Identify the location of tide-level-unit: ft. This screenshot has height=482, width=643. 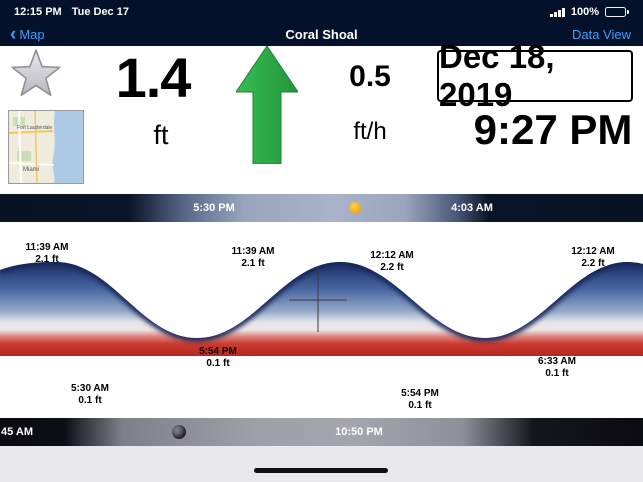
(161, 135).